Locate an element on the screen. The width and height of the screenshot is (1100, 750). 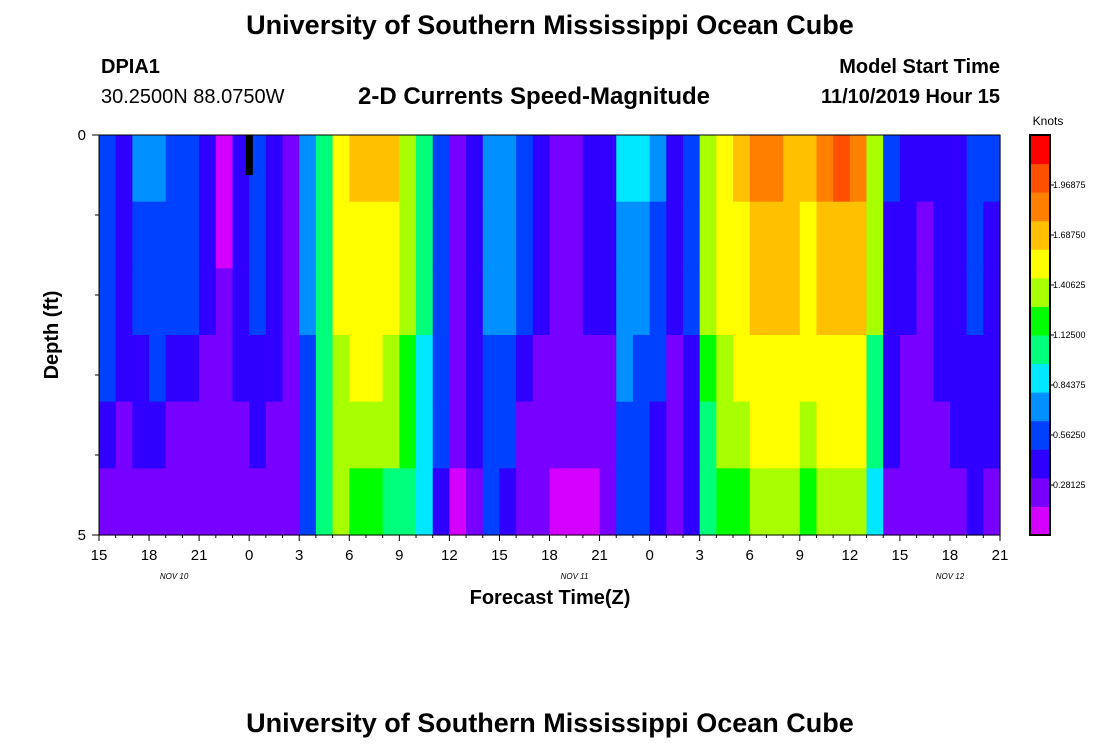
model-start-value: 11/10/2019 Hour 15 is located at coordinates (910, 97).